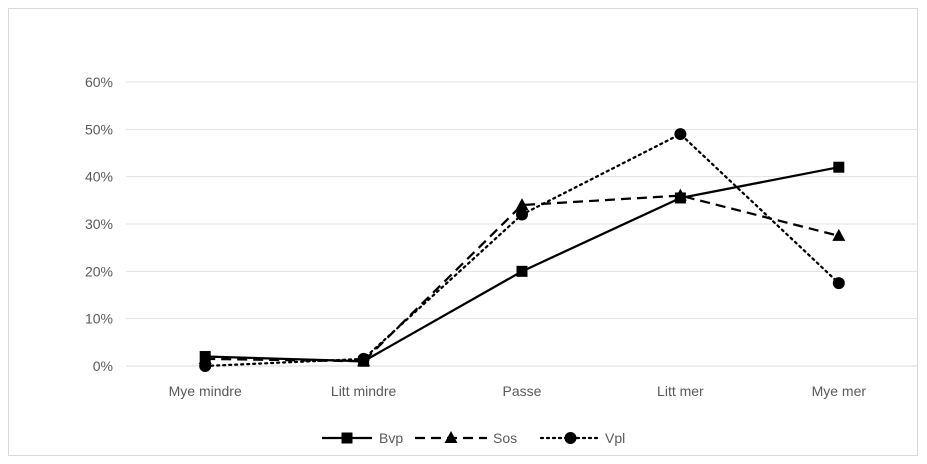 This screenshot has height=464, width=927. I want to click on legend: Bvp Sos Vpl, so click(473, 438).